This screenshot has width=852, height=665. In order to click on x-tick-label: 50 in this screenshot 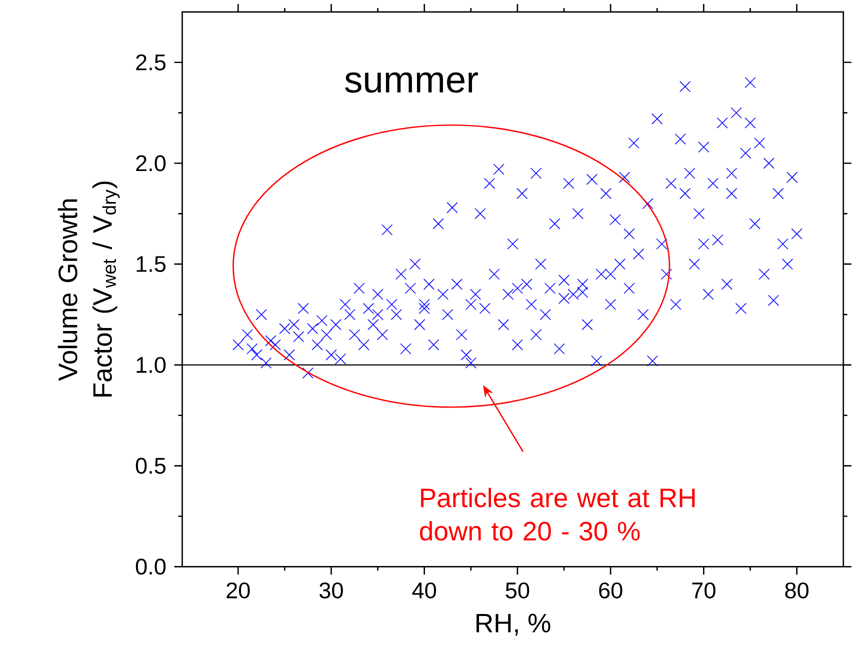, I will do `click(518, 590)`.